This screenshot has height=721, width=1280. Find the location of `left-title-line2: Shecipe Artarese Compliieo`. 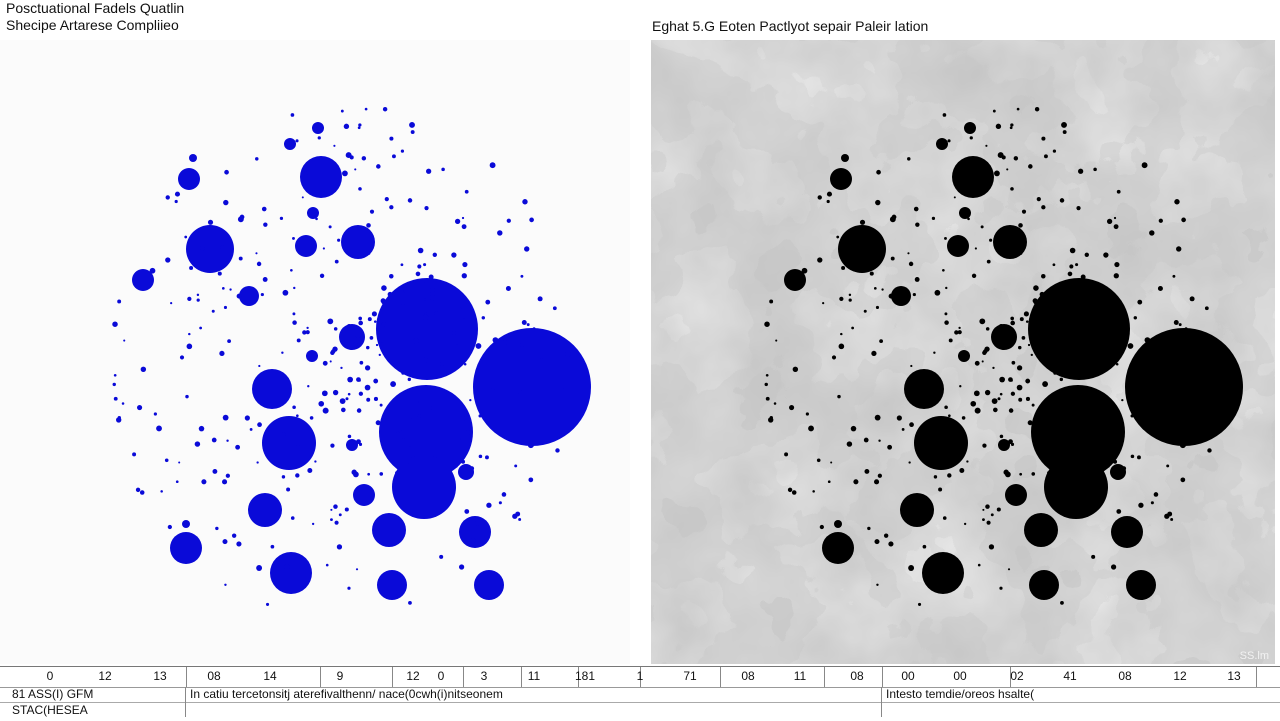

left-title-line2: Shecipe Artarese Compliieo is located at coordinates (92, 25).